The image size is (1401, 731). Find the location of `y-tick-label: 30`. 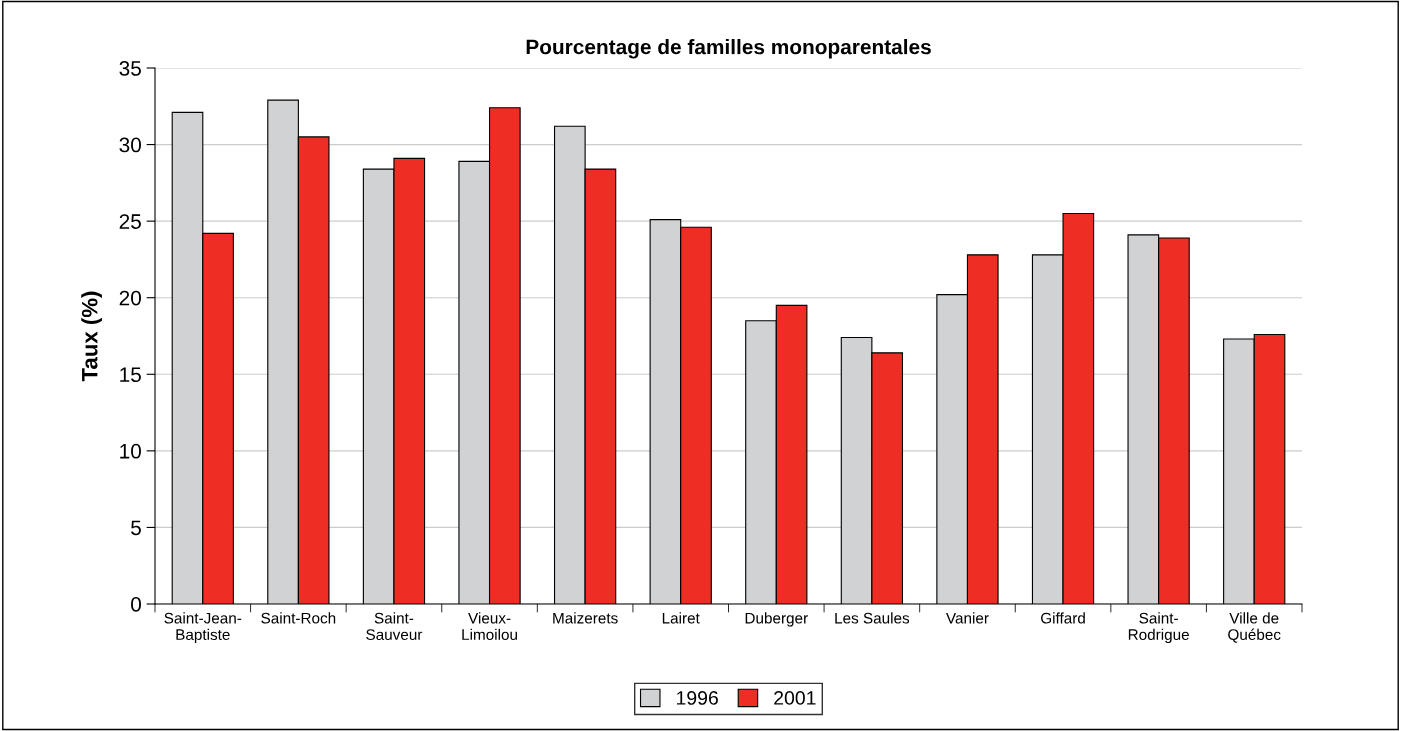

y-tick-label: 30 is located at coordinates (130, 145).